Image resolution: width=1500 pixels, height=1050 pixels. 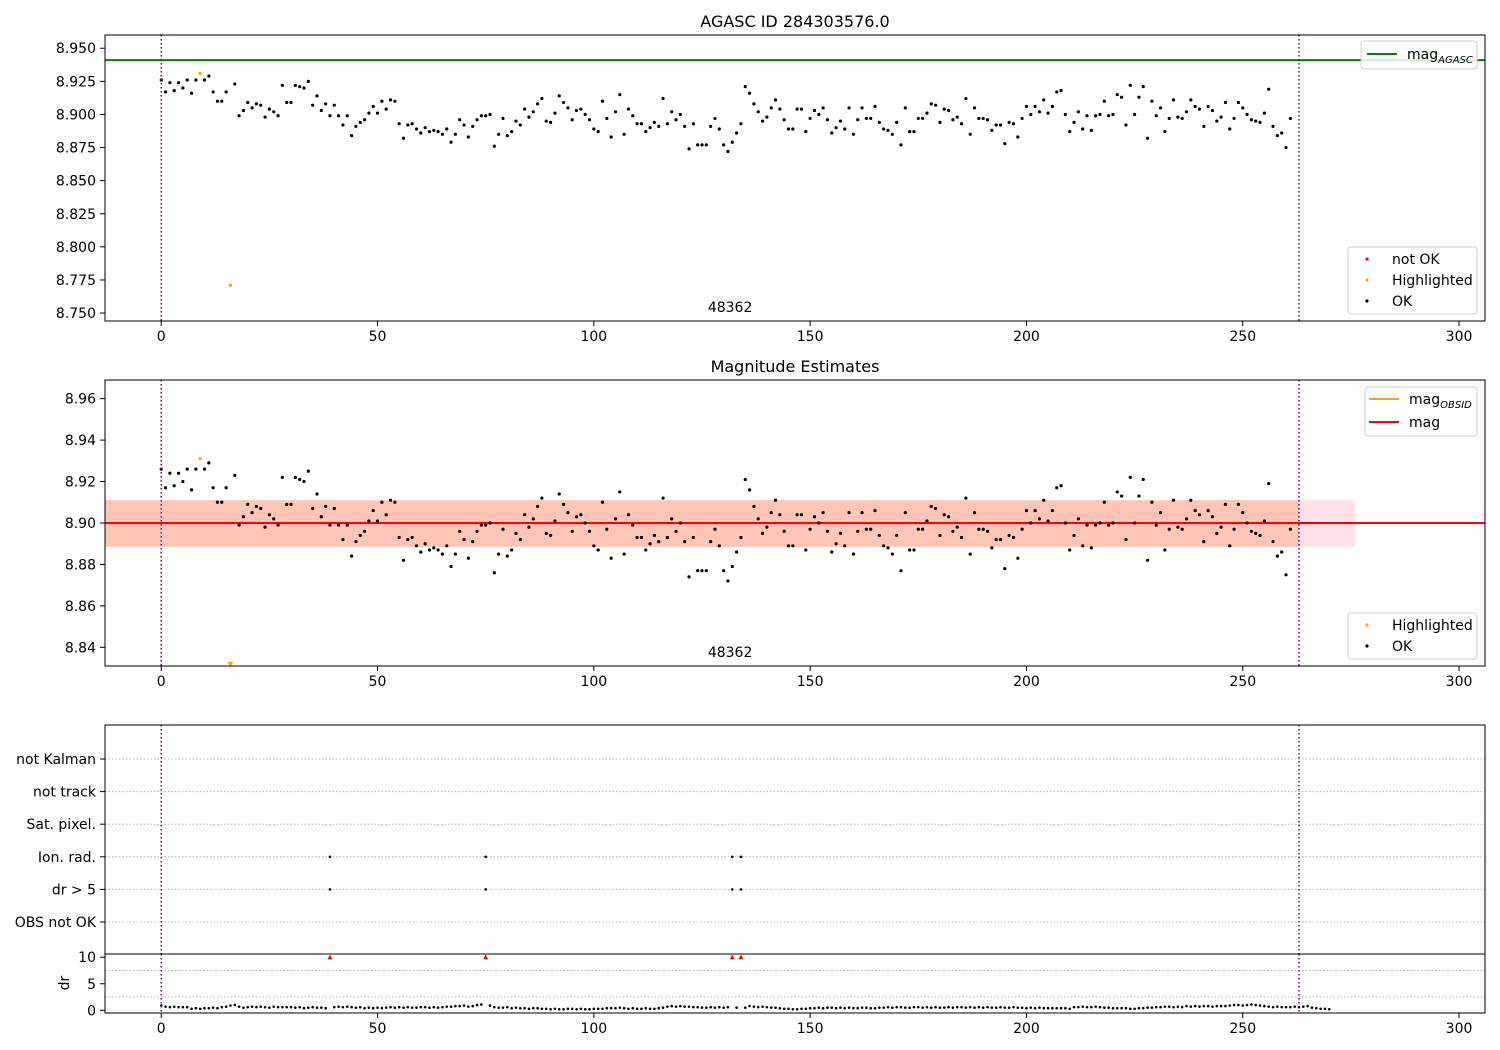 I want to click on y-tick-label: 8.92, so click(x=80, y=483).